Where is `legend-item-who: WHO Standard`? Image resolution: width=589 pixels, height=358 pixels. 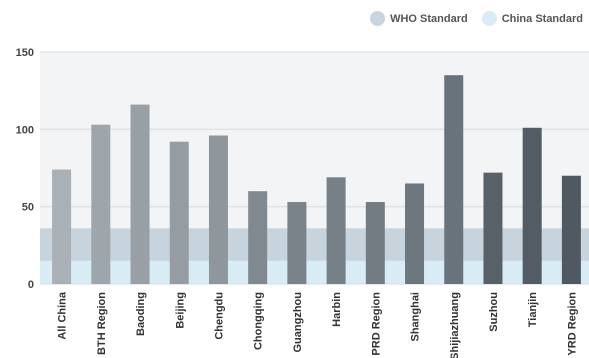
legend-item-who: WHO Standard is located at coordinates (419, 18).